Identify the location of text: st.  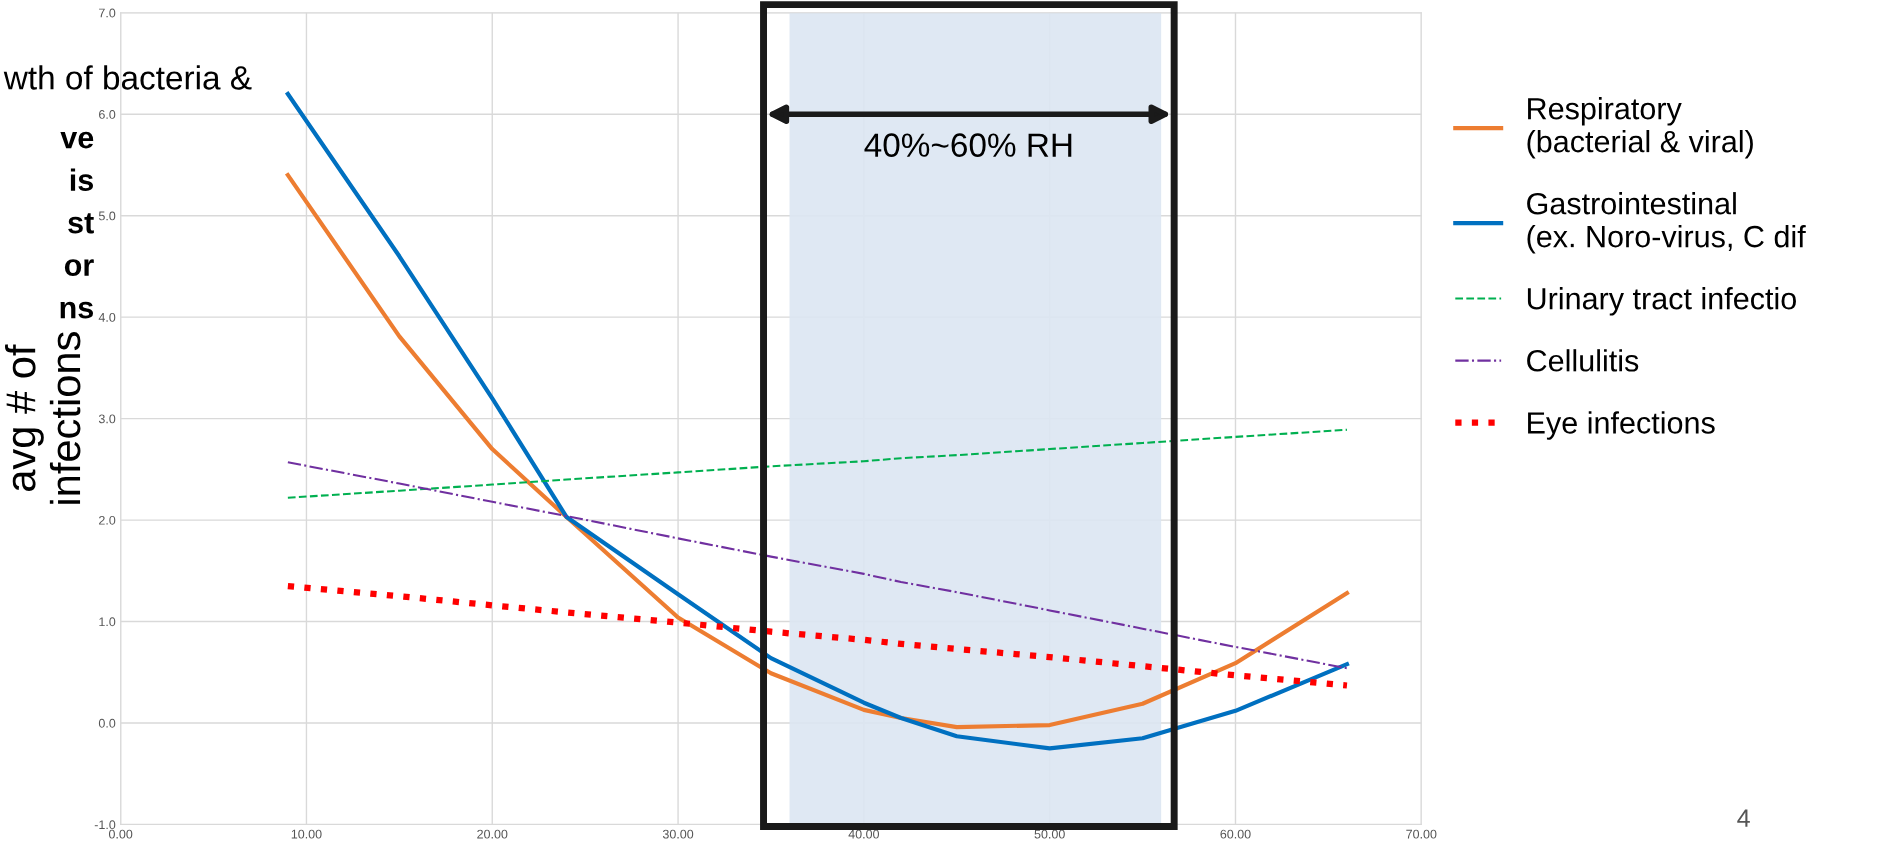
(81, 223).